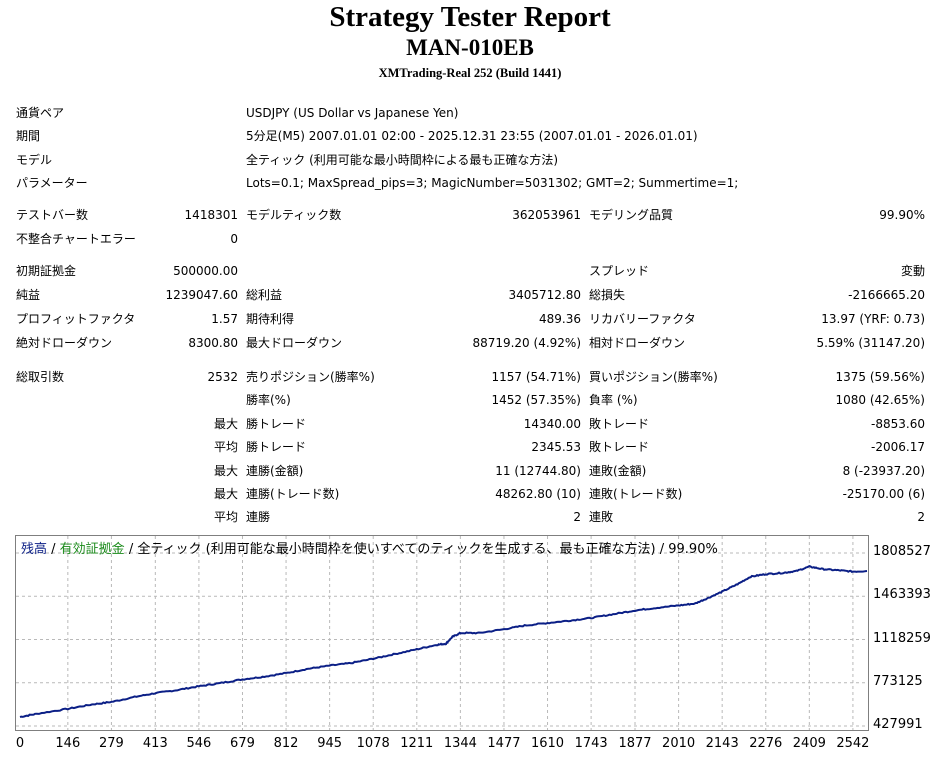  Describe the element at coordinates (635, 743) in the screenshot. I see `x-tick-label: 1877` at that location.